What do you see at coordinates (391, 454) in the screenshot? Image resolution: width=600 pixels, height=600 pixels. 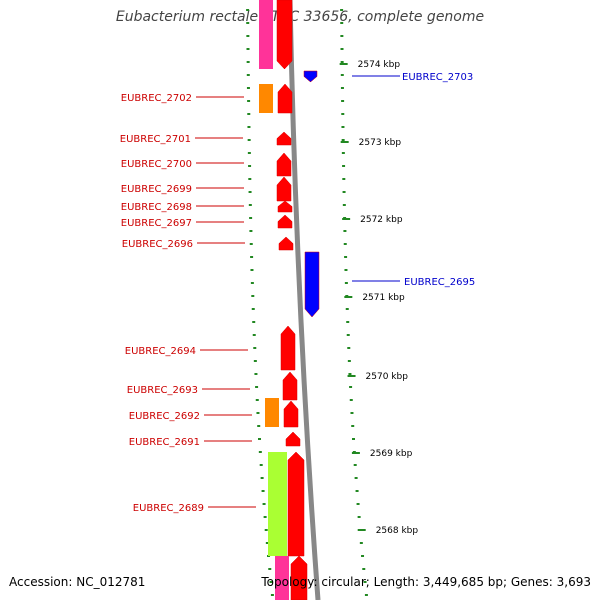 I see `scale-label: 2569 kbp` at bounding box center [391, 454].